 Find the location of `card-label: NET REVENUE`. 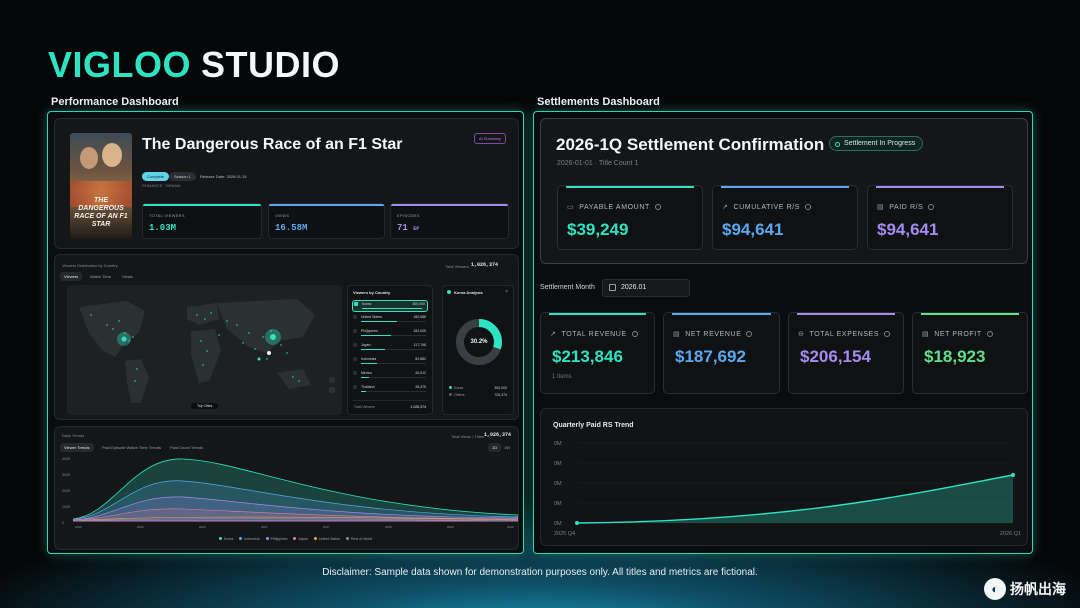

card-label: NET REVENUE is located at coordinates (713, 334).